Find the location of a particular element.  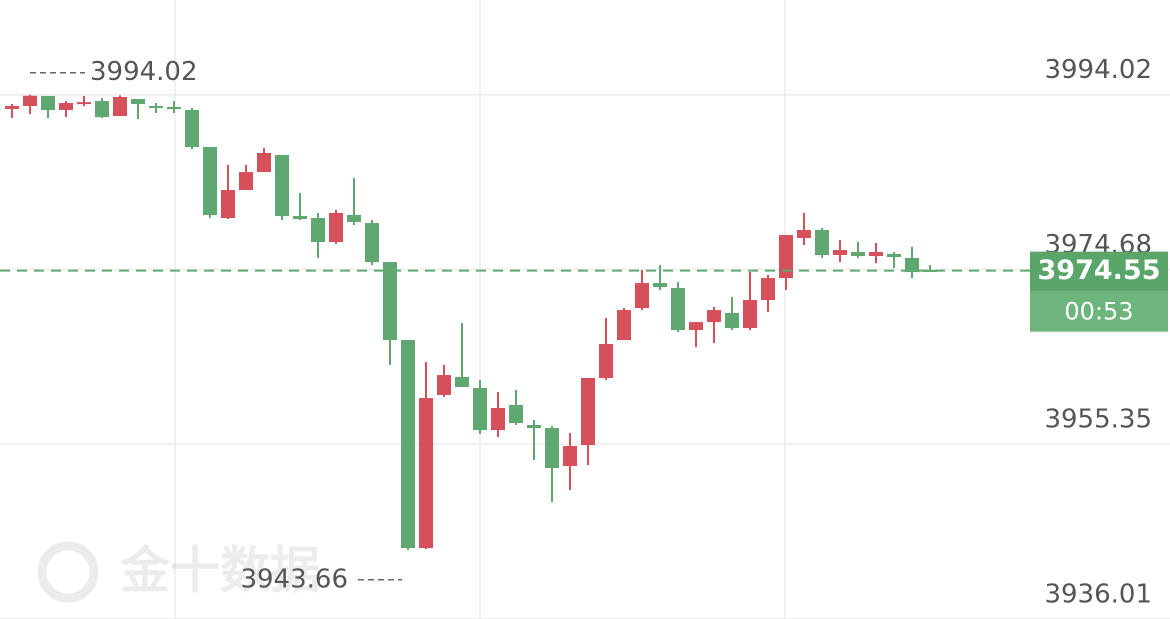

price-tag-label: 3974.55 is located at coordinates (1099, 270).